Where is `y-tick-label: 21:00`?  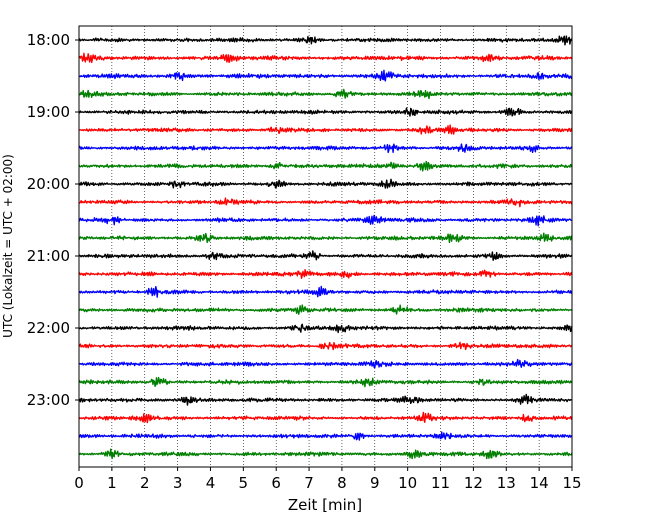 y-tick-label: 21:00 is located at coordinates (48, 256).